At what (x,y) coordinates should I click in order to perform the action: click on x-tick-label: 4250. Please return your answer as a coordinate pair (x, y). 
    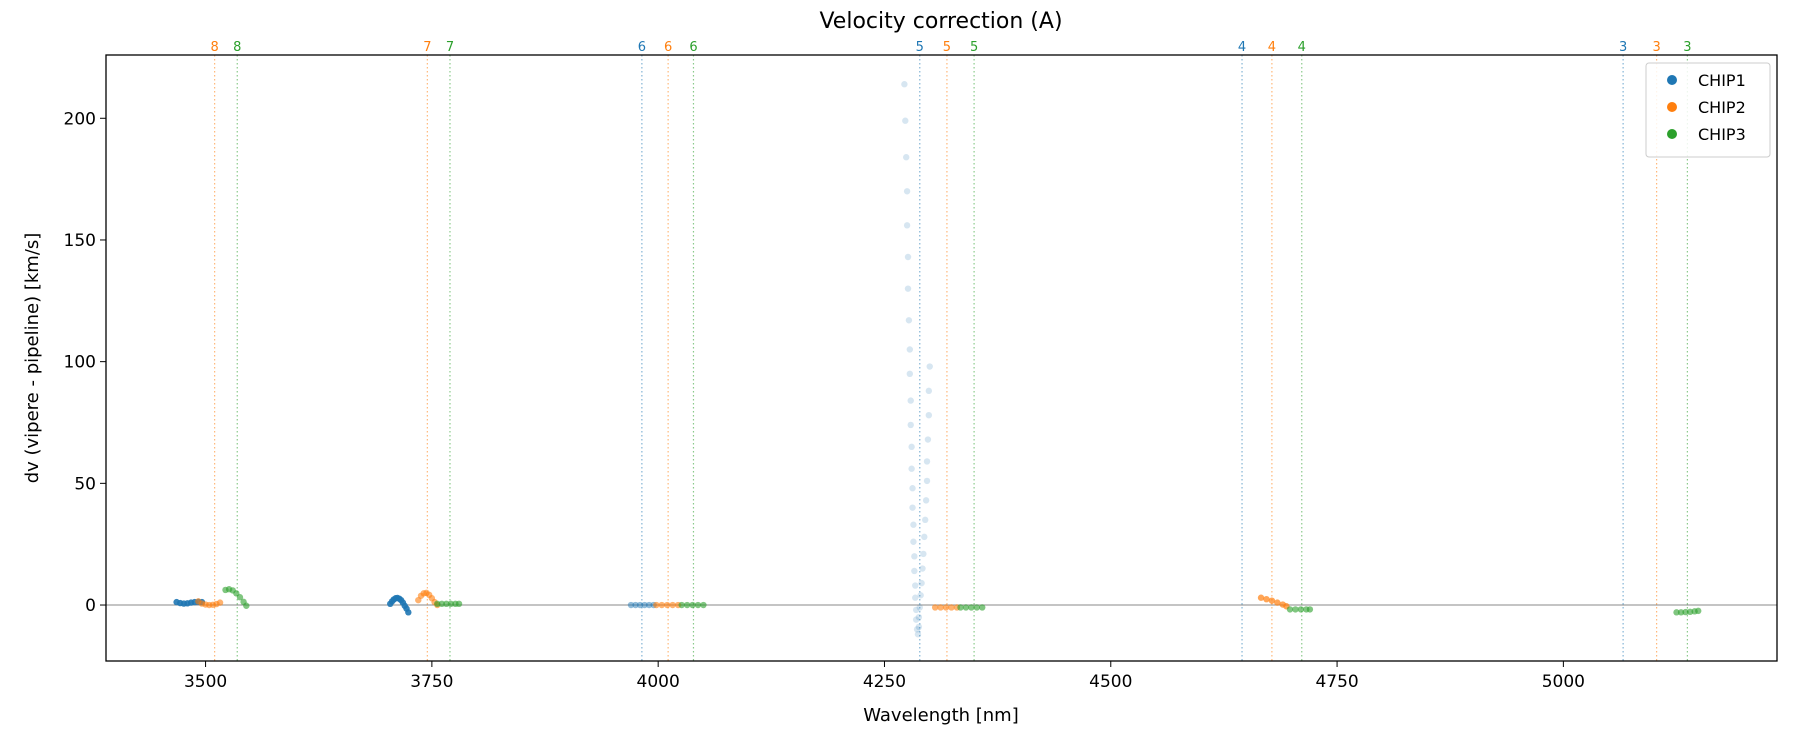
    Looking at the image, I should click on (884, 682).